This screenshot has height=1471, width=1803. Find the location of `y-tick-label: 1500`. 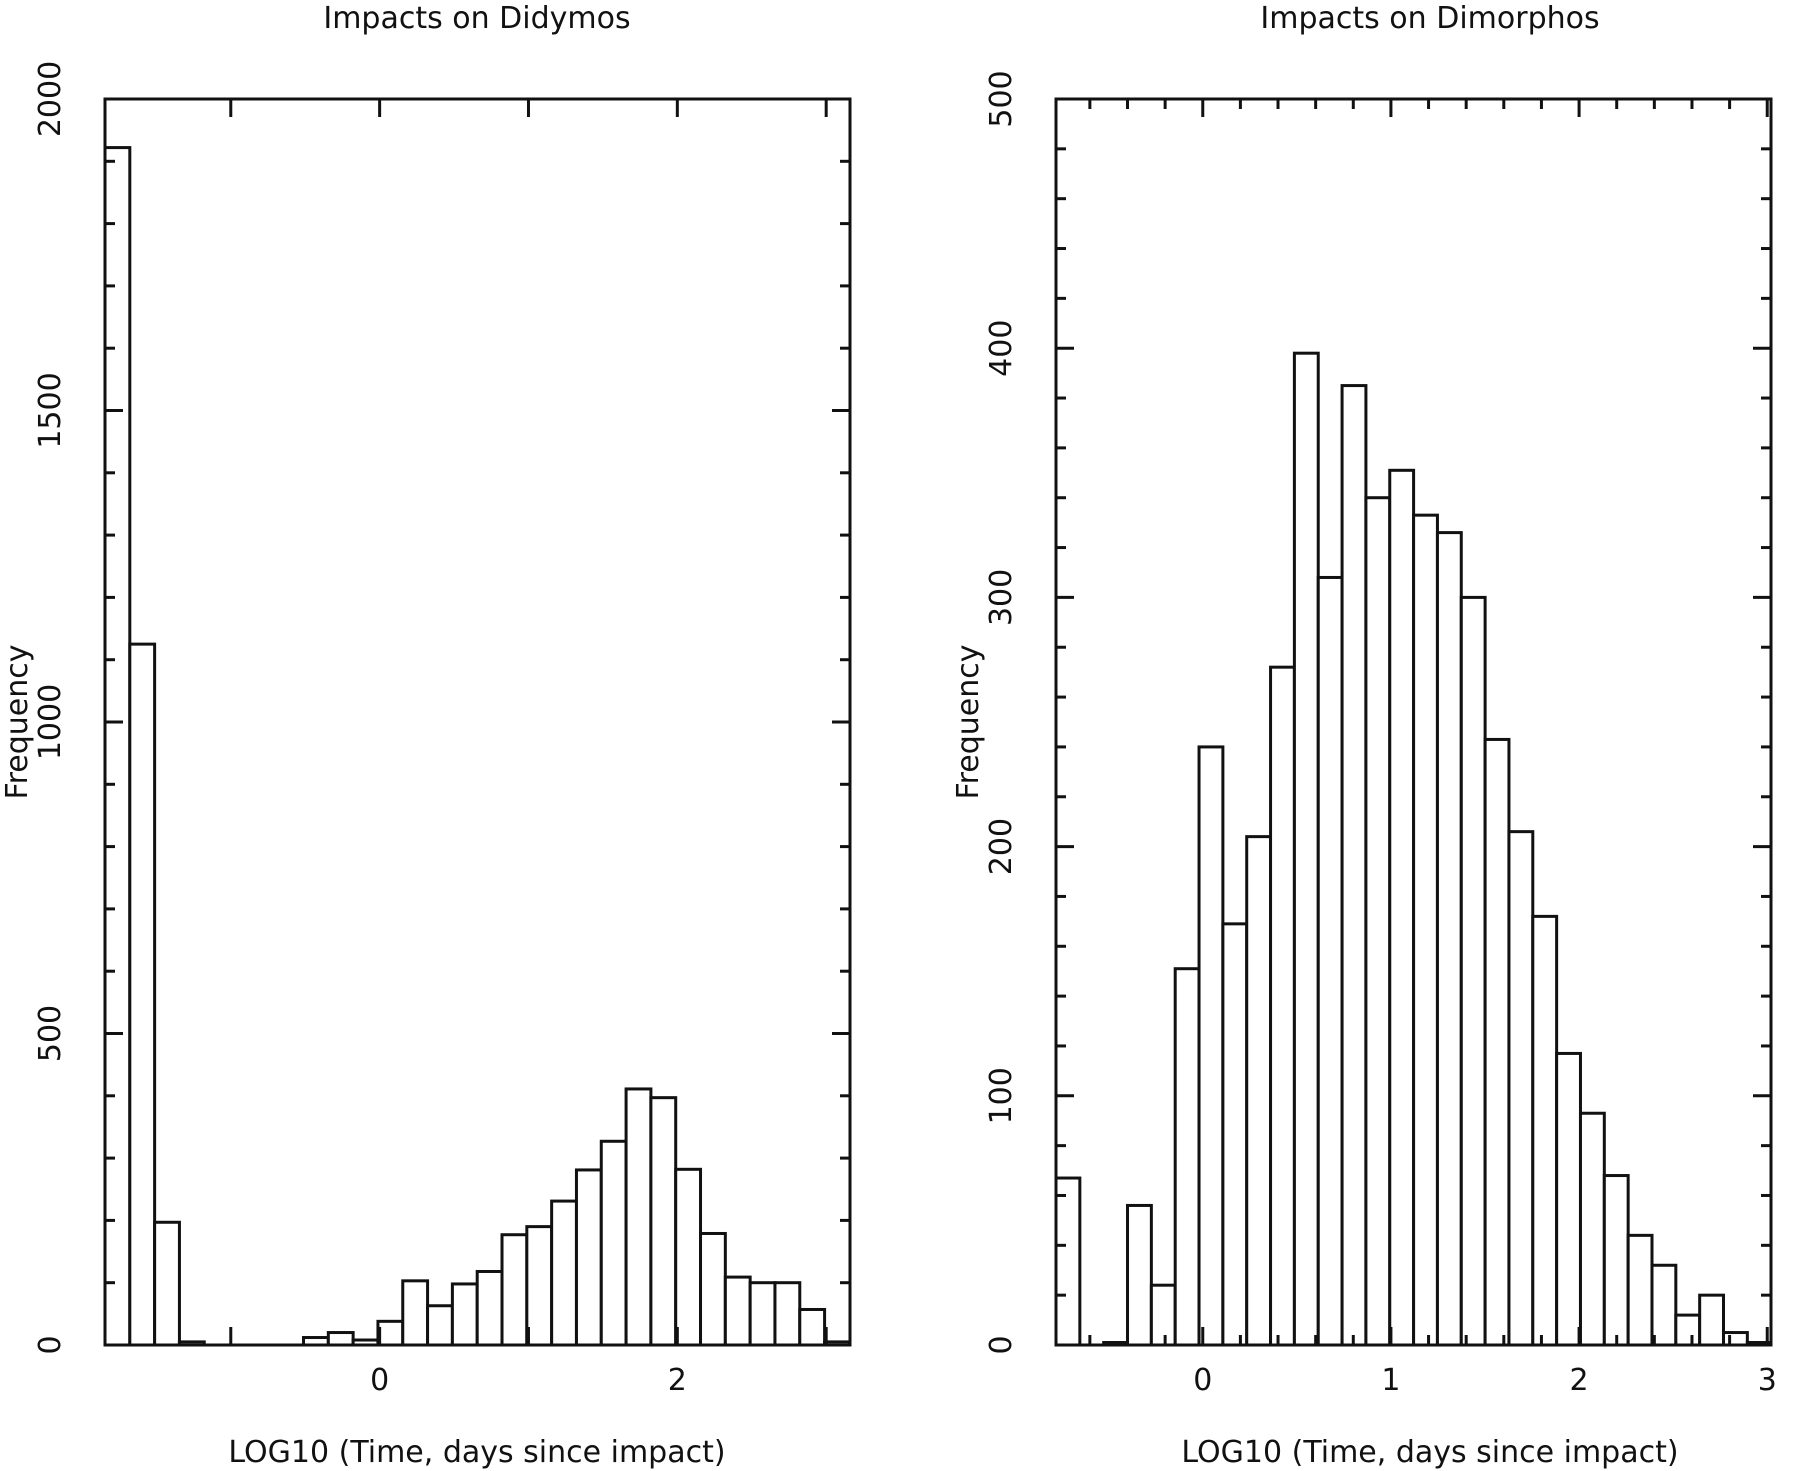

y-tick-label: 1500 is located at coordinates (50, 410).